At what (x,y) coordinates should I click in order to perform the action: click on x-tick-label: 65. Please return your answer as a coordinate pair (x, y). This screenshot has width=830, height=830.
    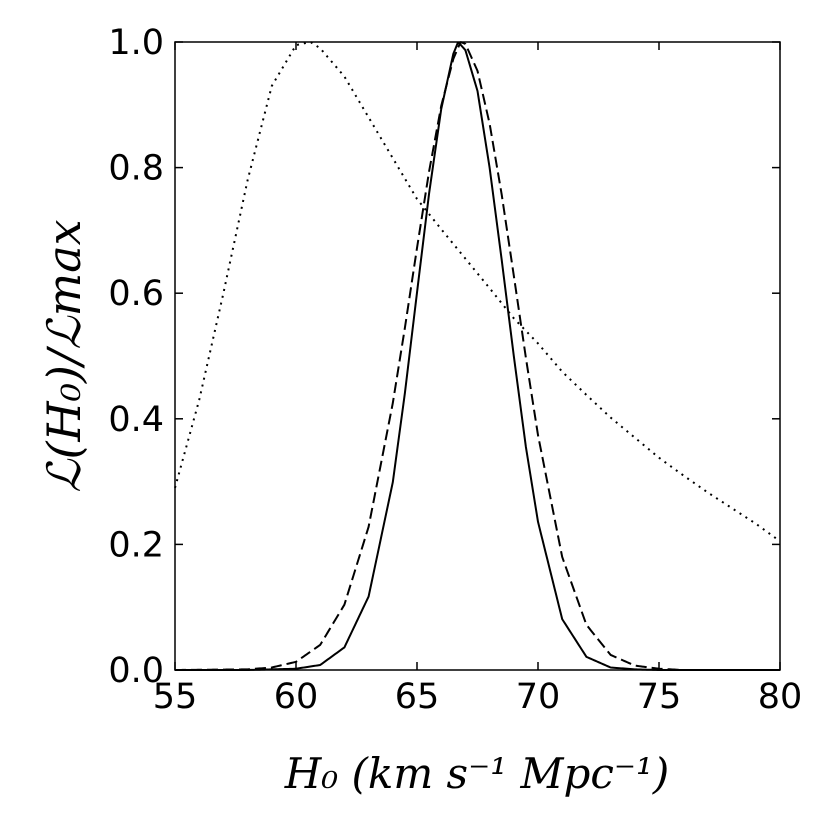
    Looking at the image, I should click on (417, 697).